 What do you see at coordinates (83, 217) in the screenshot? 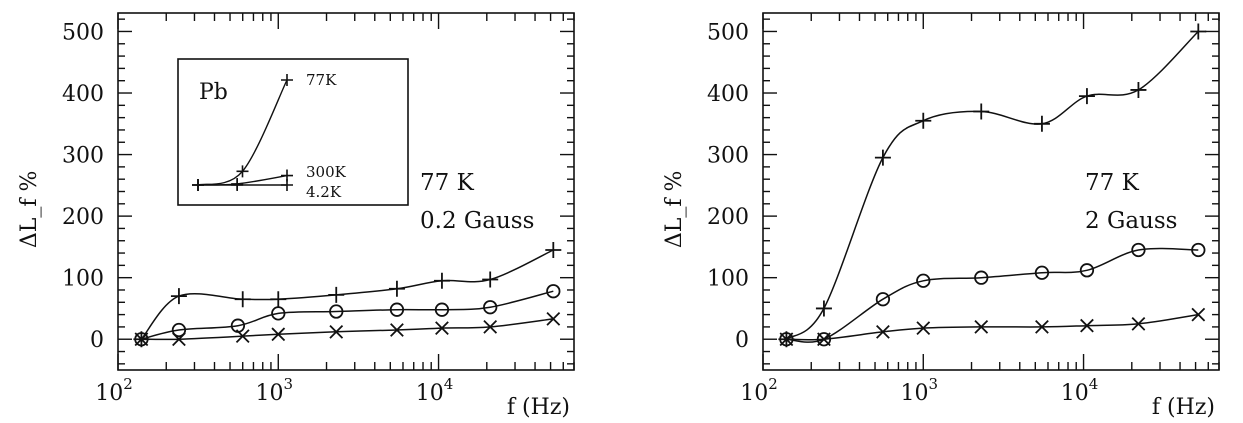
I see `y-tick-label: 200` at bounding box center [83, 217].